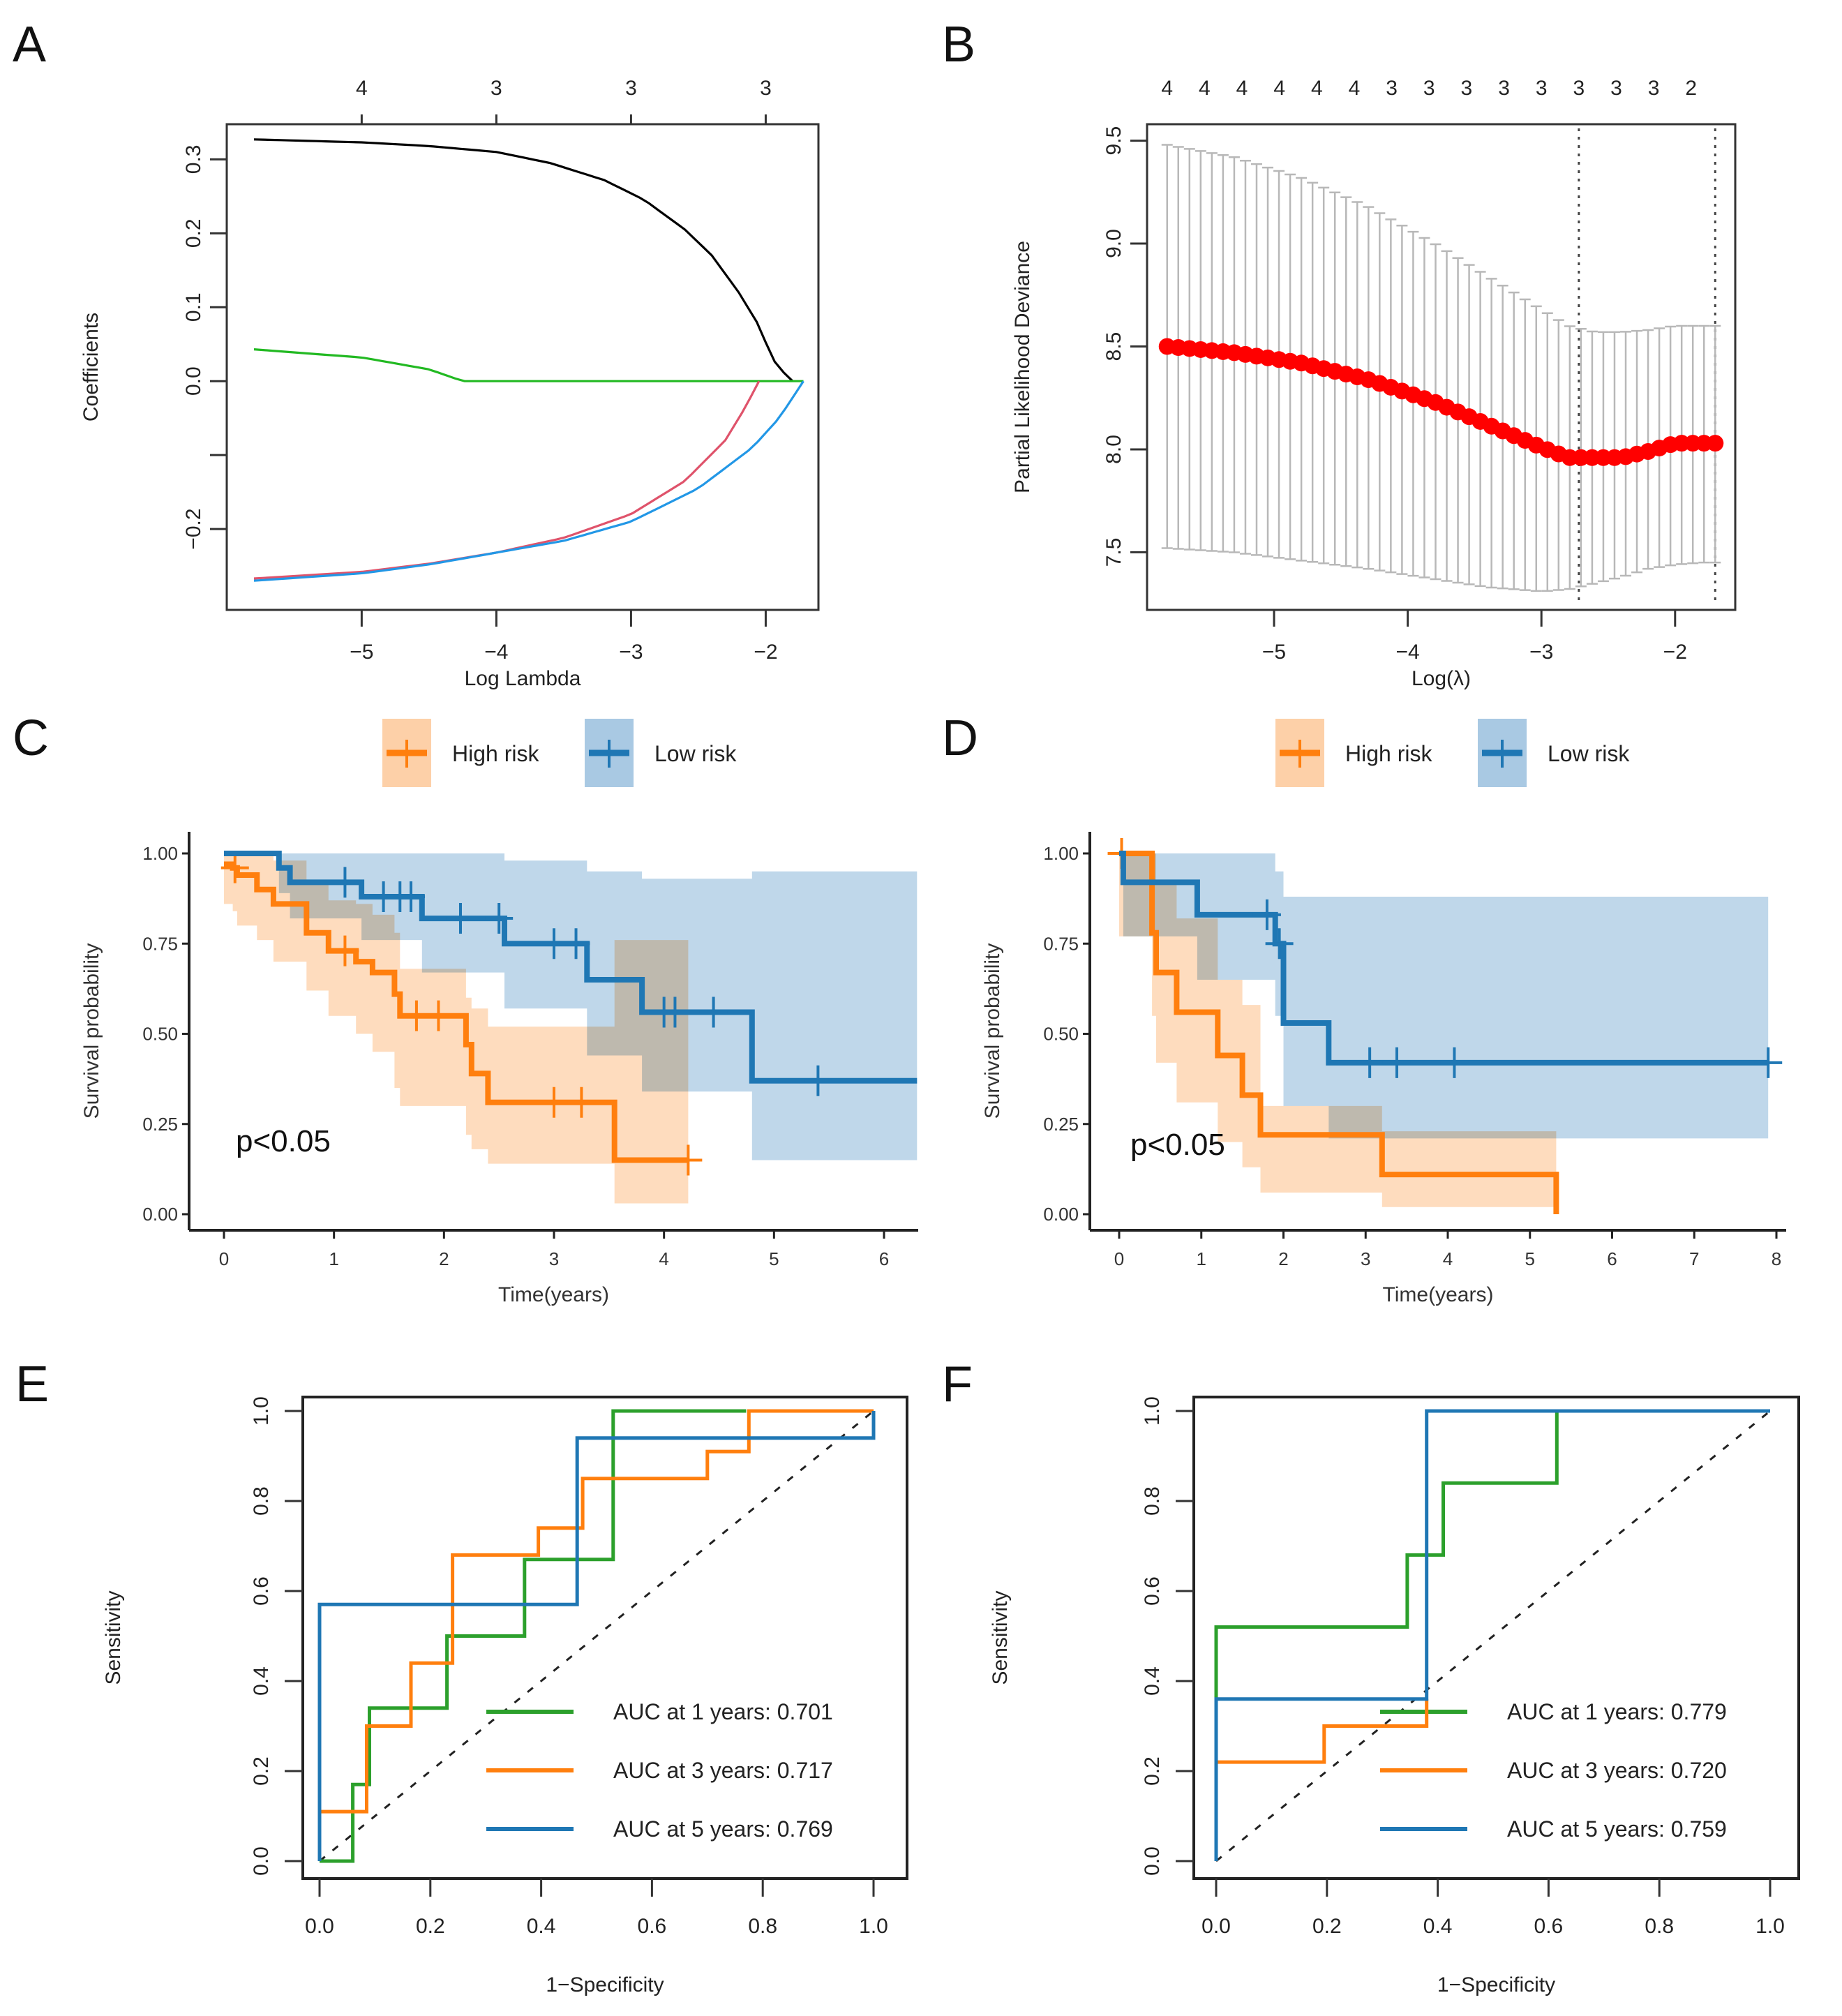 Image resolution: width=1842 pixels, height=2016 pixels. Describe the element at coordinates (960, 738) in the screenshot. I see `panel-label-d: D` at that location.